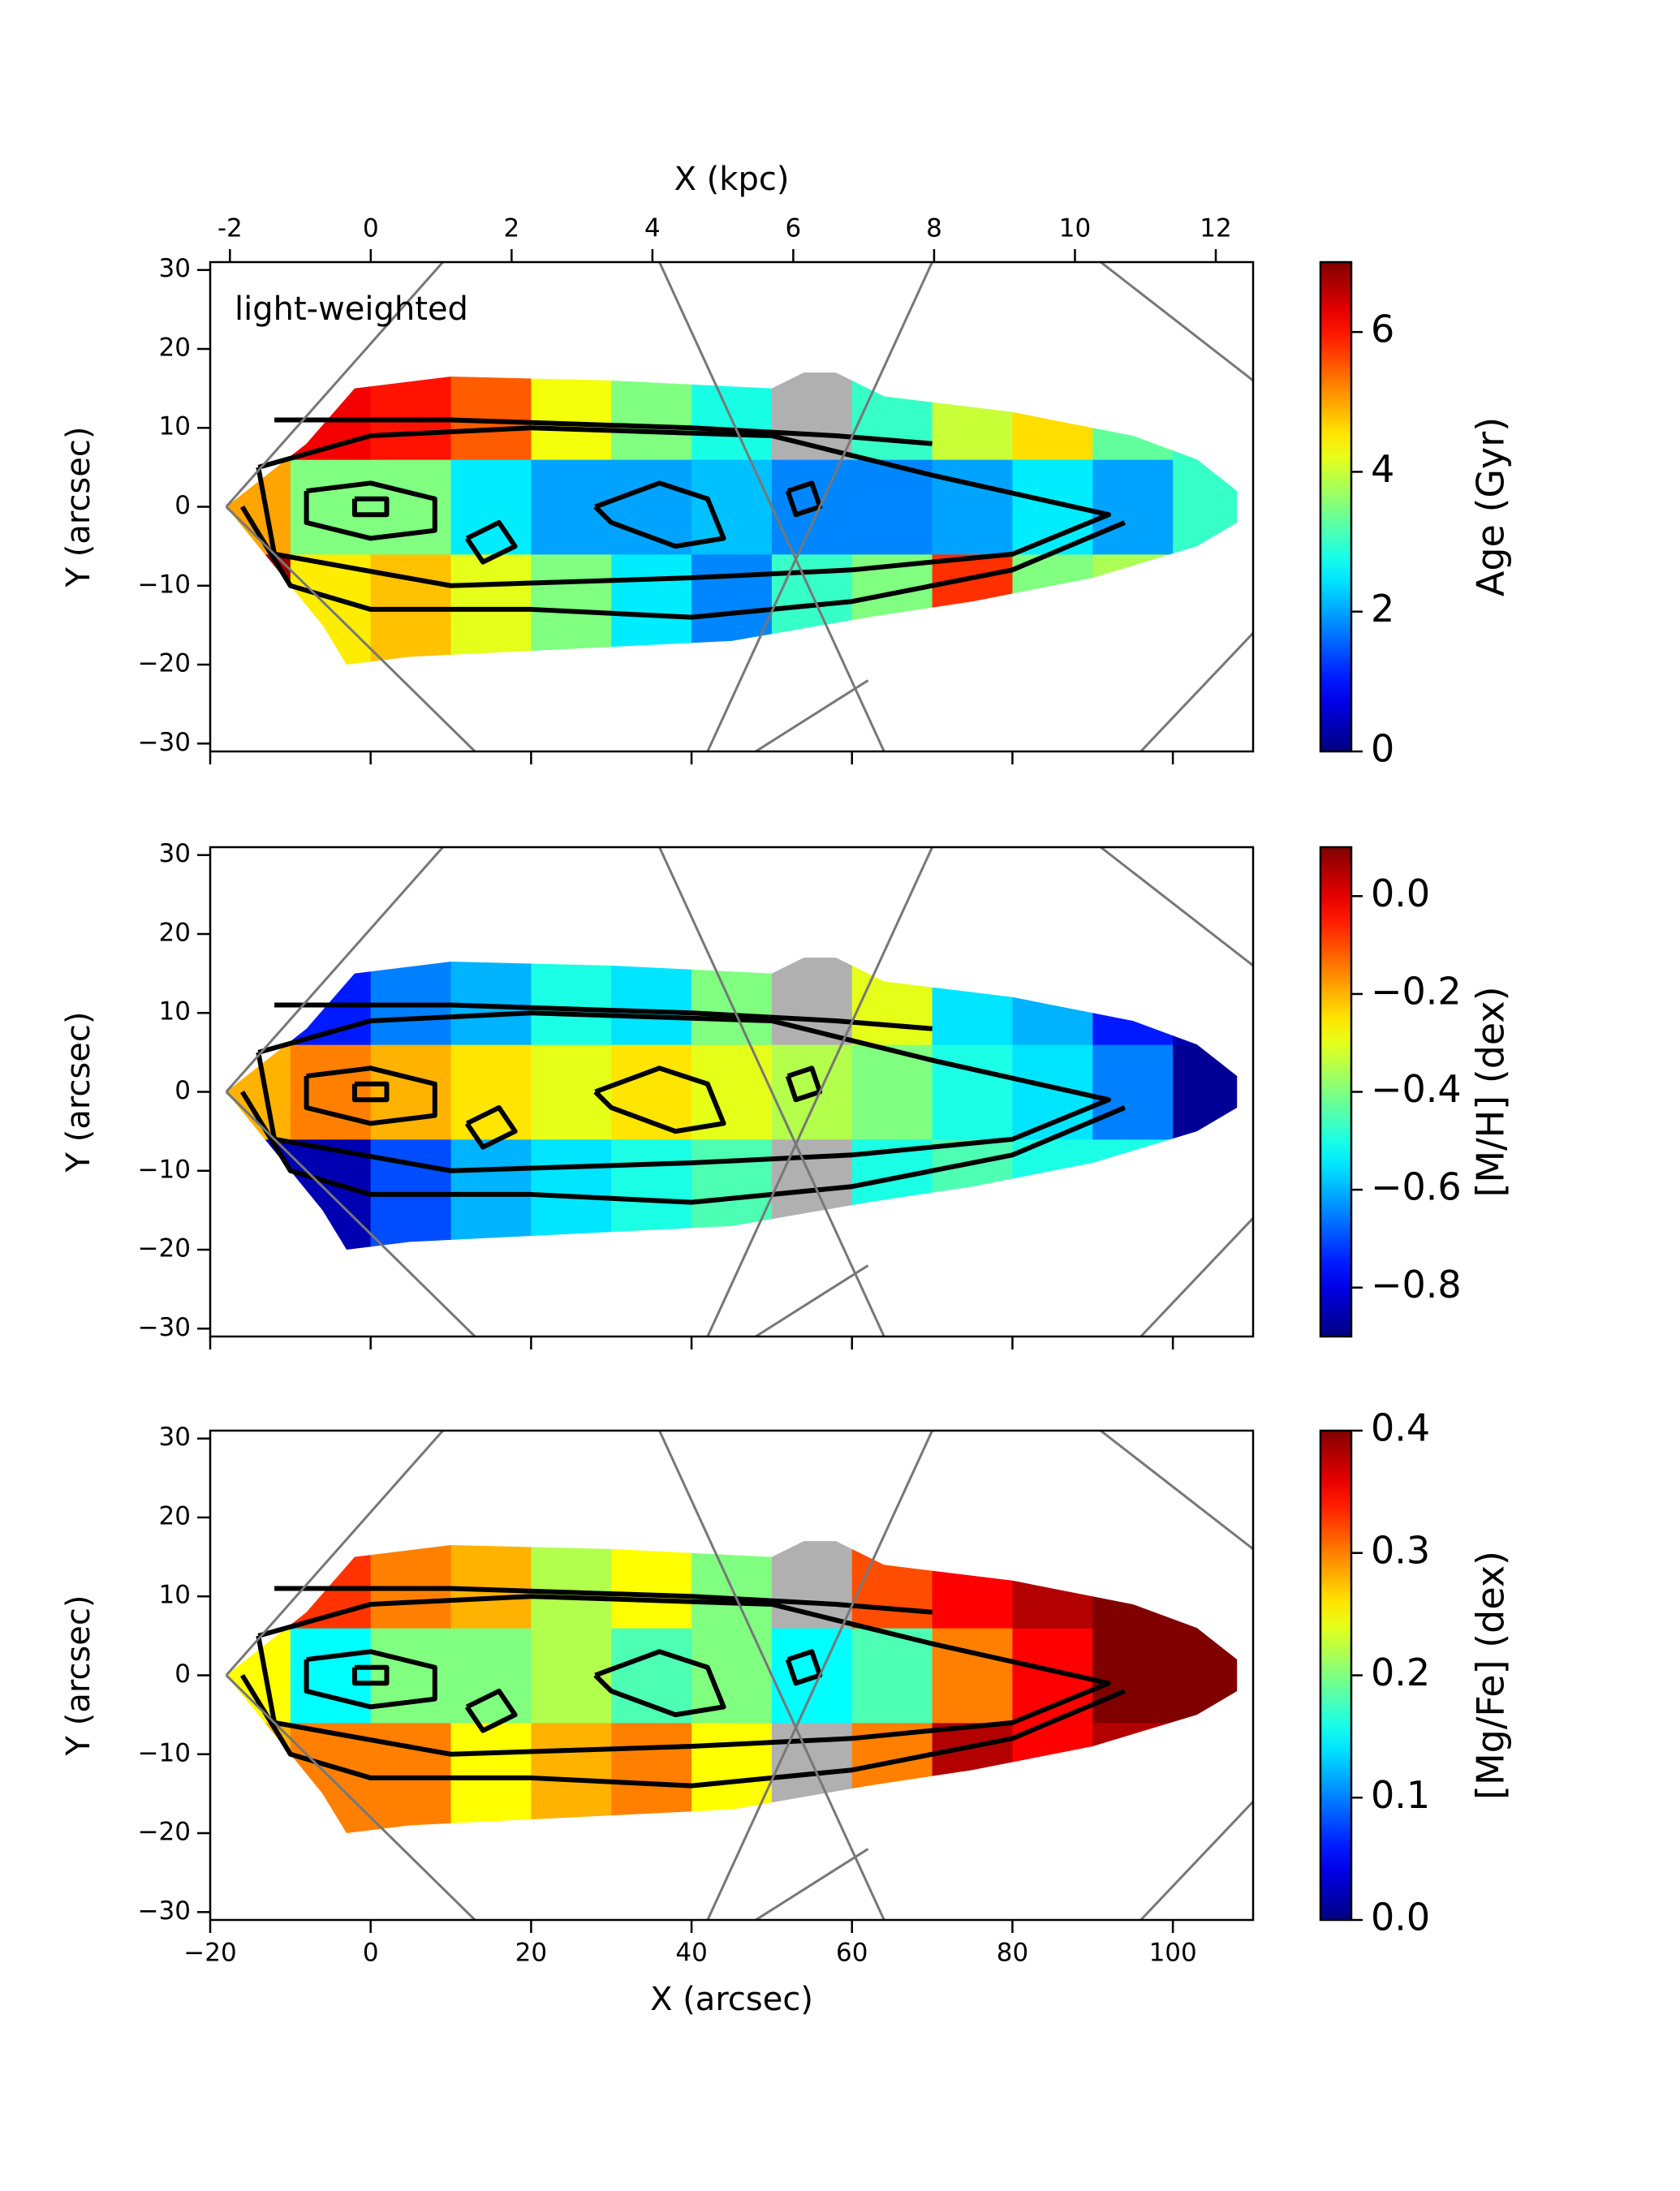 This screenshot has height=2191, width=1680. What do you see at coordinates (1417, 991) in the screenshot?
I see `colorbar-tick-label: −0.2` at bounding box center [1417, 991].